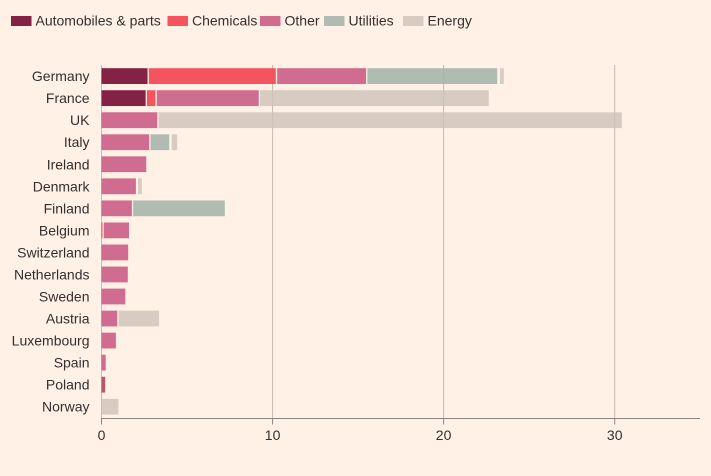  Describe the element at coordinates (68, 319) in the screenshot. I see `svg-text: Austria` at that location.